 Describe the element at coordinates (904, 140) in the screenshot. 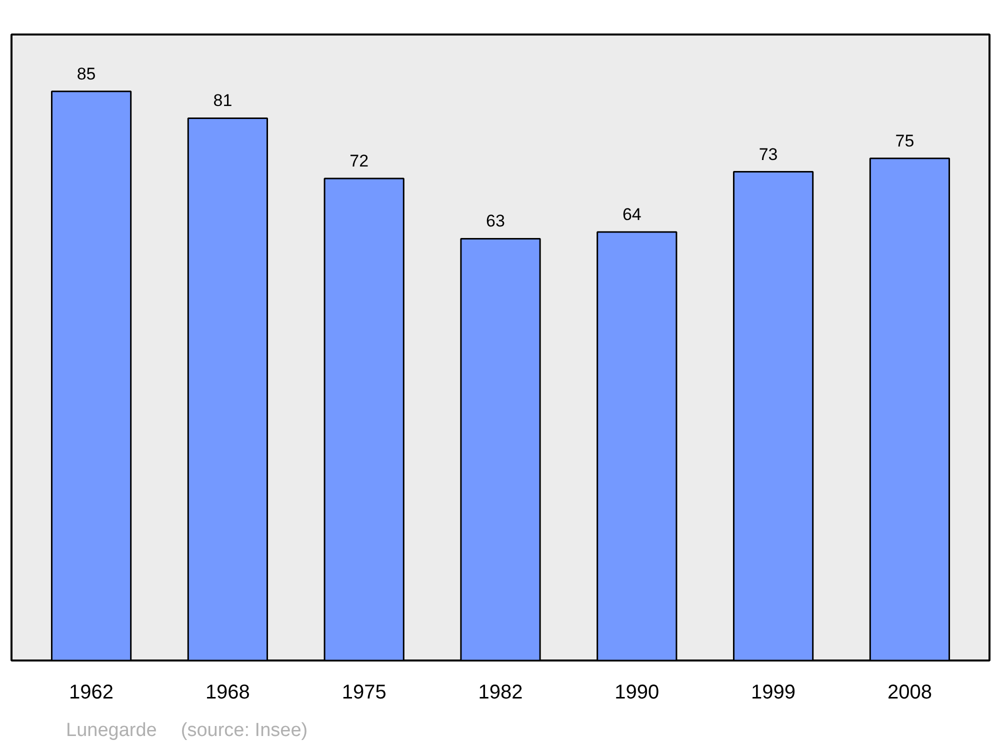

I see `data-label: 75` at that location.